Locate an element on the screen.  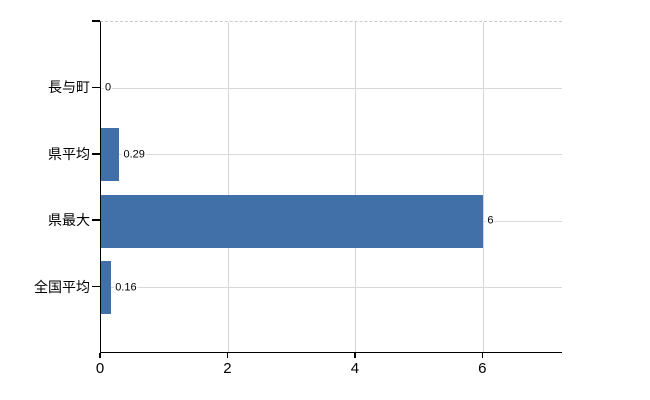
y-axis-end-tick is located at coordinates (96, 21).